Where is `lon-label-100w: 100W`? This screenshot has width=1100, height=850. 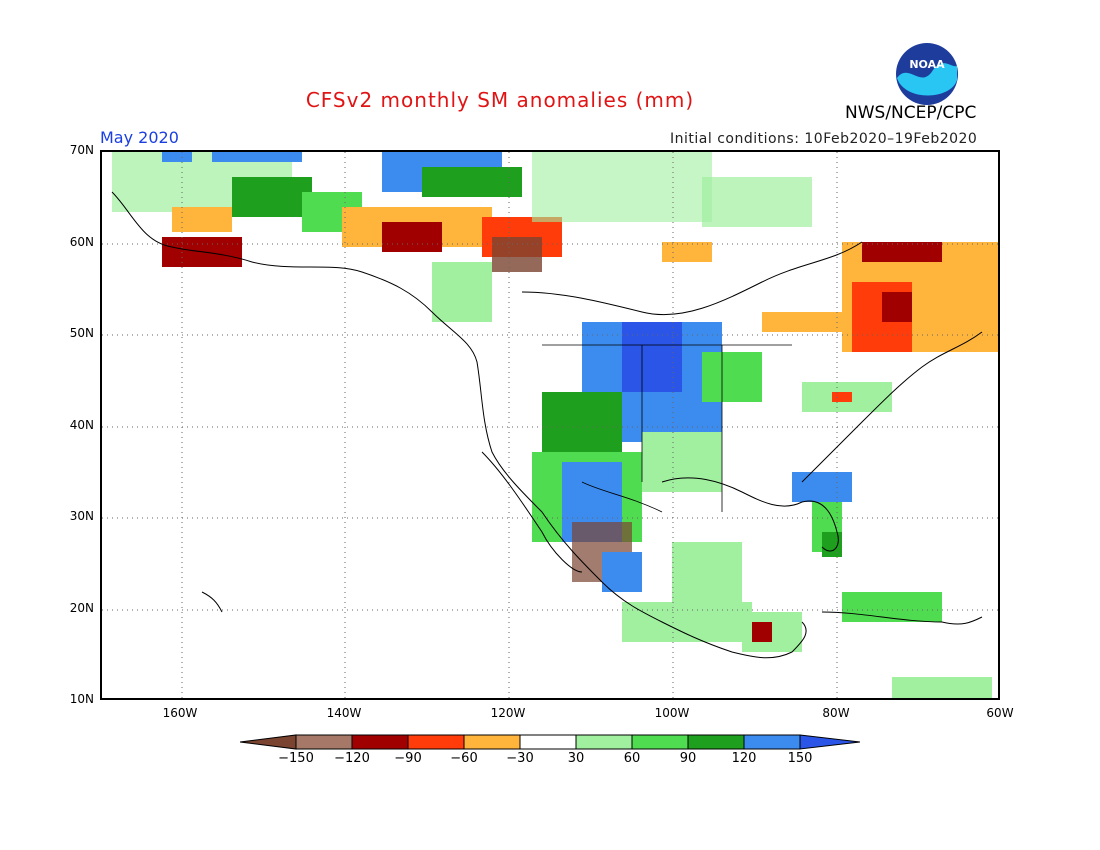
lon-label-100w: 100W is located at coordinates (672, 713).